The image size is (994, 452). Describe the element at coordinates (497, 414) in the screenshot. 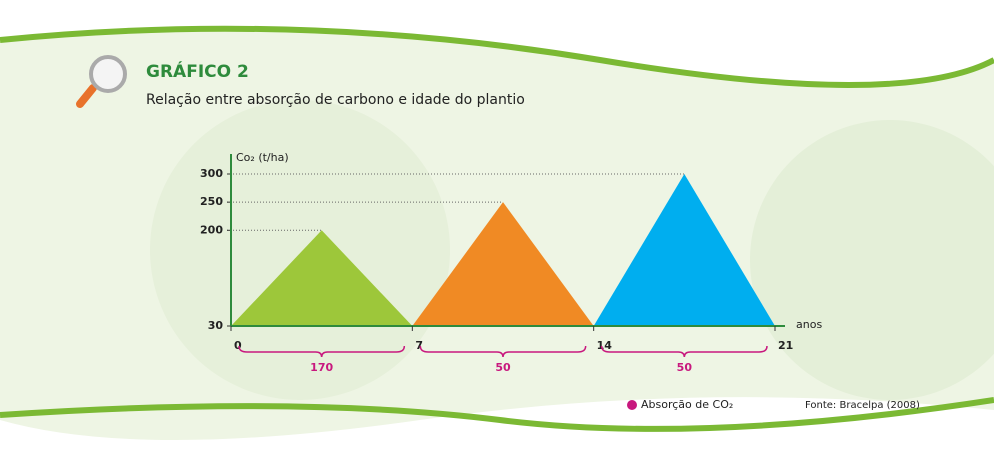

I see `bottom-swoosh` at that location.